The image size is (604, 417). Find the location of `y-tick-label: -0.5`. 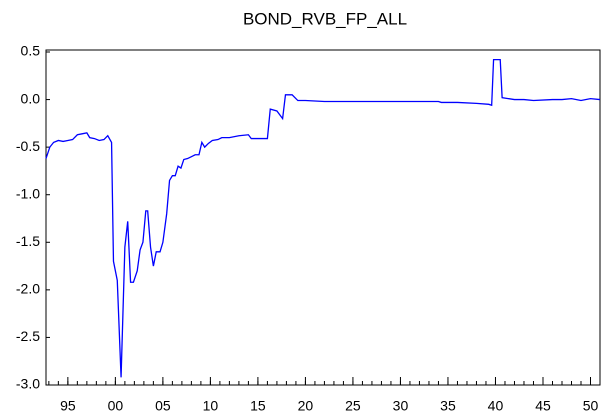

y-tick-label: -0.5 is located at coordinates (28, 146).